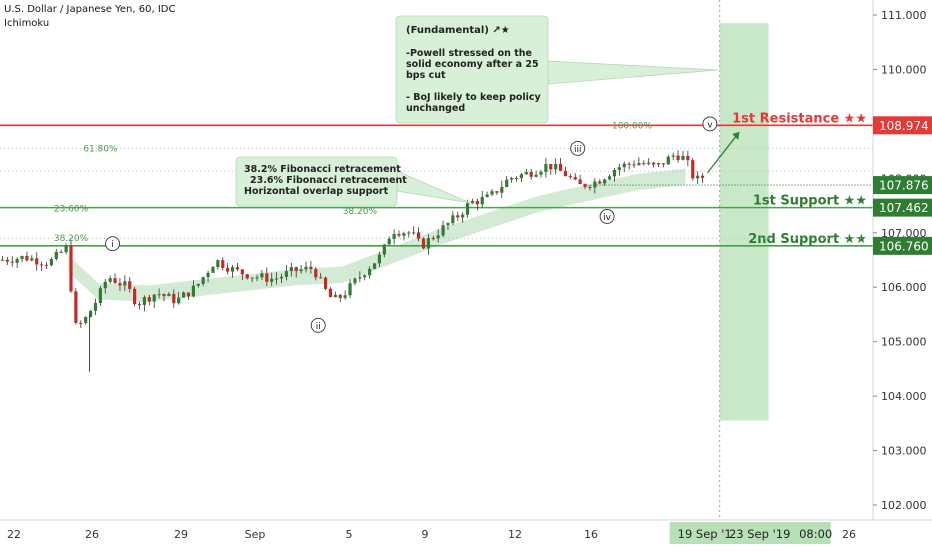 This screenshot has width=932, height=554. I want to click on x-tick-label-8: 16, so click(591, 534).